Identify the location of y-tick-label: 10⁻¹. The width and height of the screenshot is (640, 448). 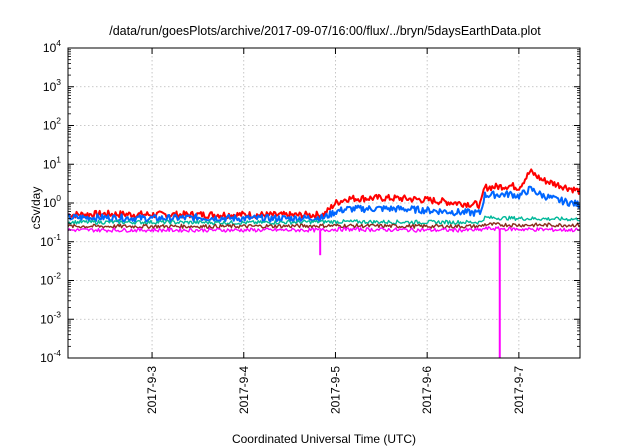
(50, 240).